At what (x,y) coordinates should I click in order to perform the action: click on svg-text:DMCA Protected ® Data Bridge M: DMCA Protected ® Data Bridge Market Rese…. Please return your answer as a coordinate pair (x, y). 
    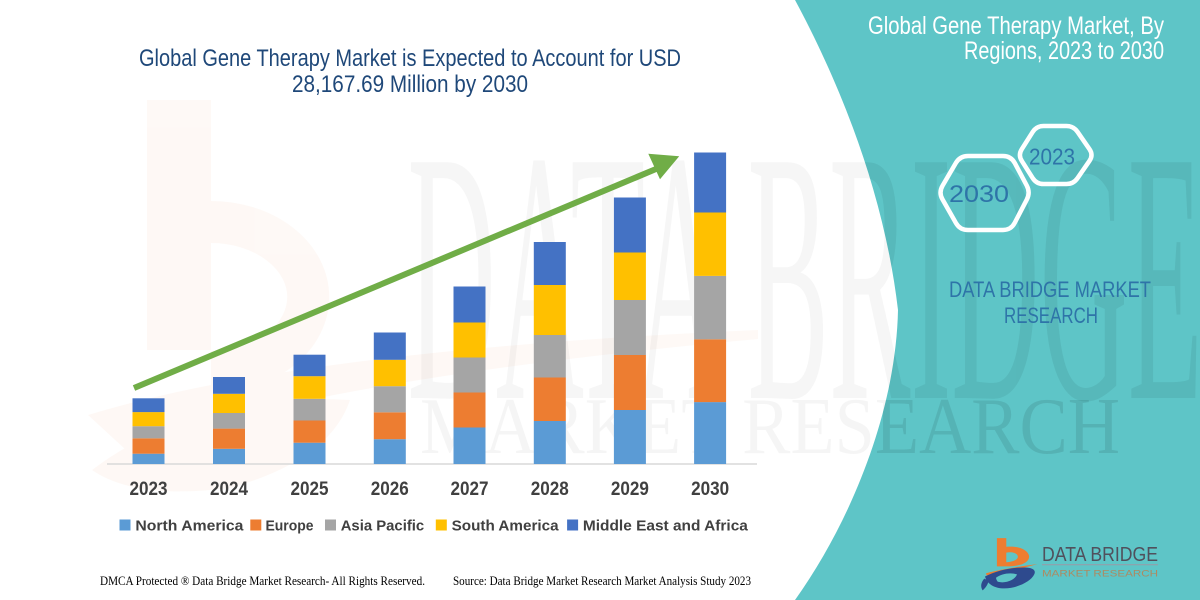
    Looking at the image, I should click on (262, 580).